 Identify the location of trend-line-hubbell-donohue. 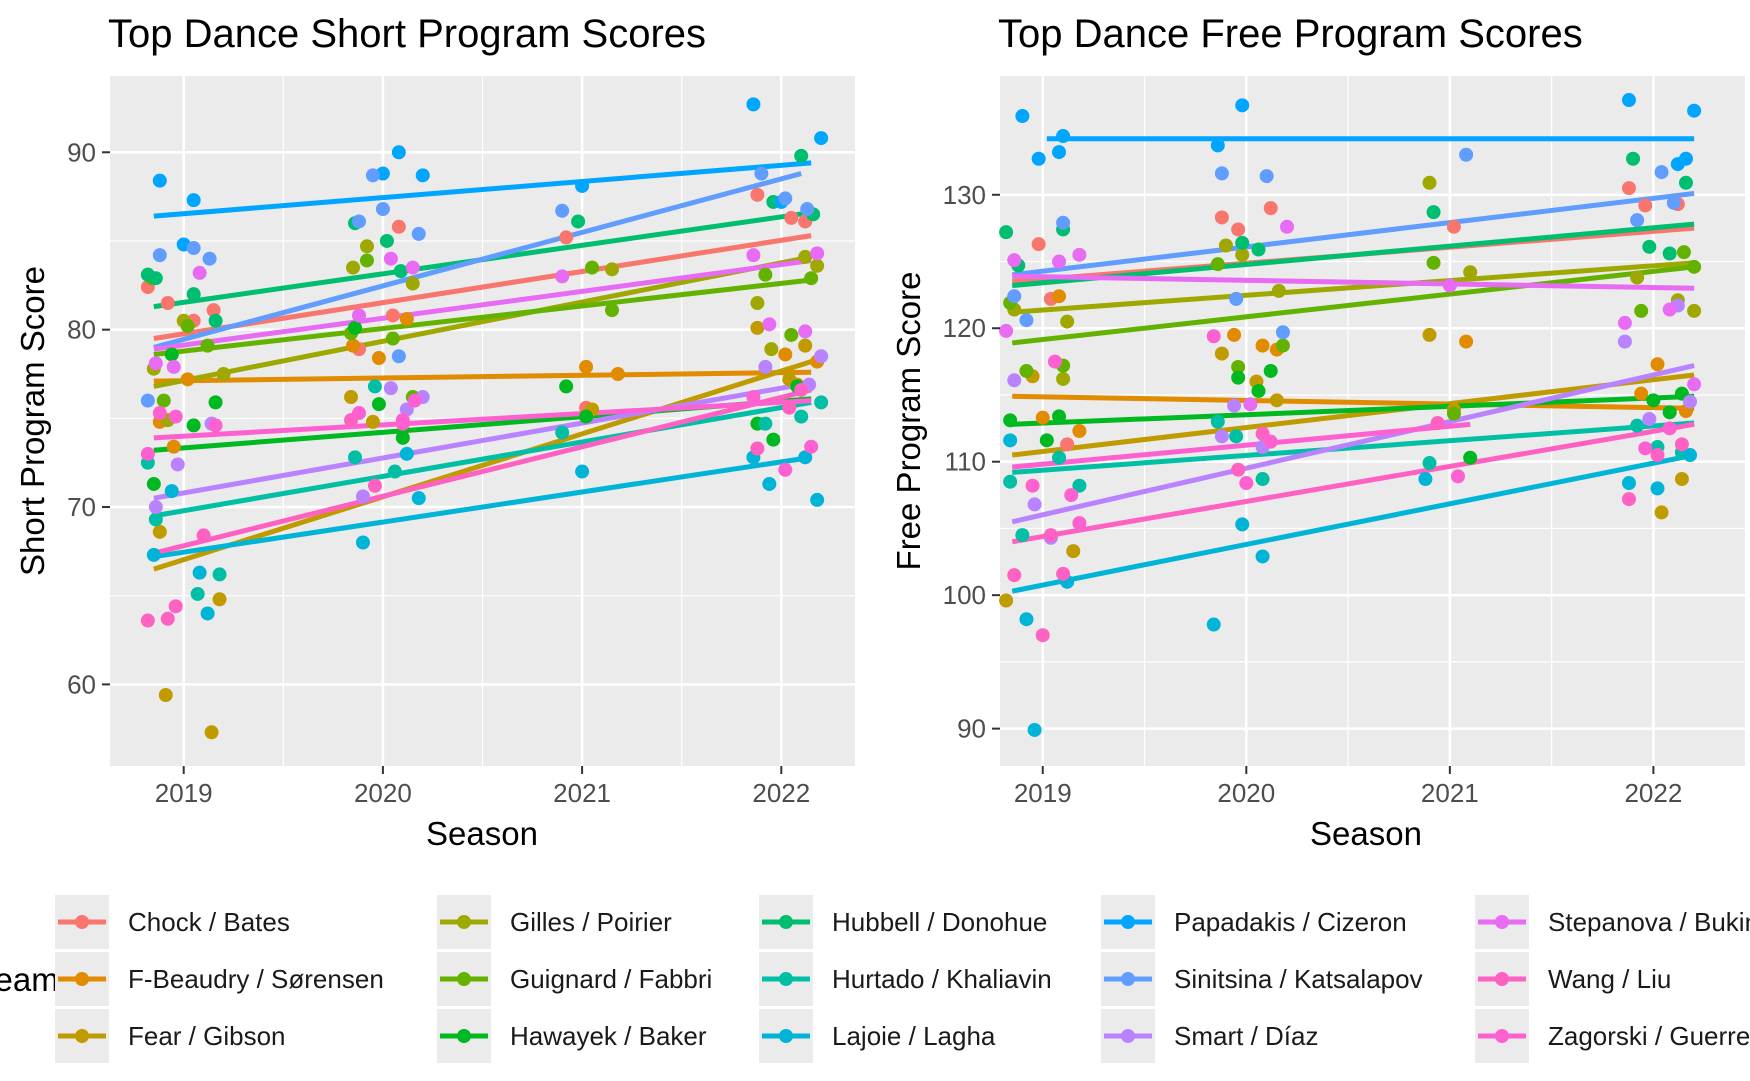
(1353, 255).